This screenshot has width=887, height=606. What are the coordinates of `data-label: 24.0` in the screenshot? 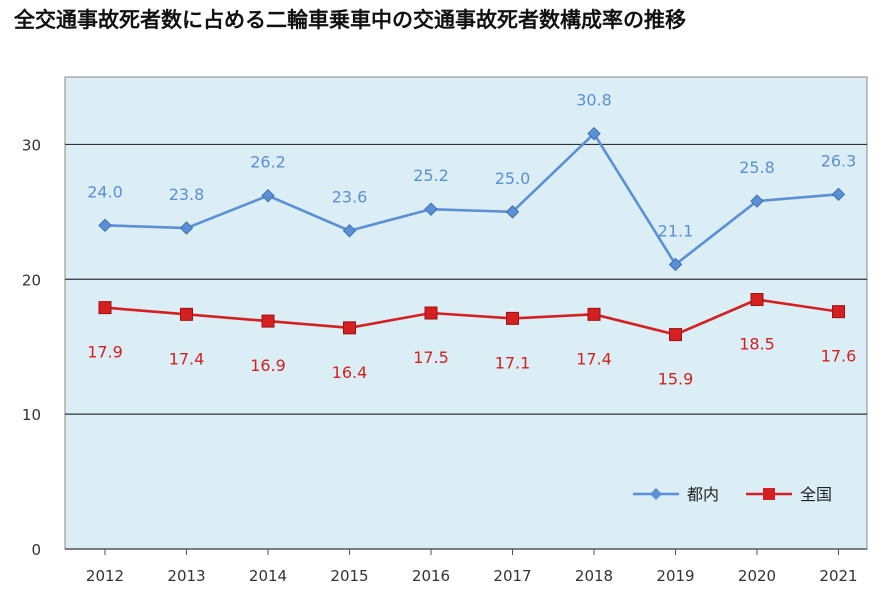 It's located at (105, 191).